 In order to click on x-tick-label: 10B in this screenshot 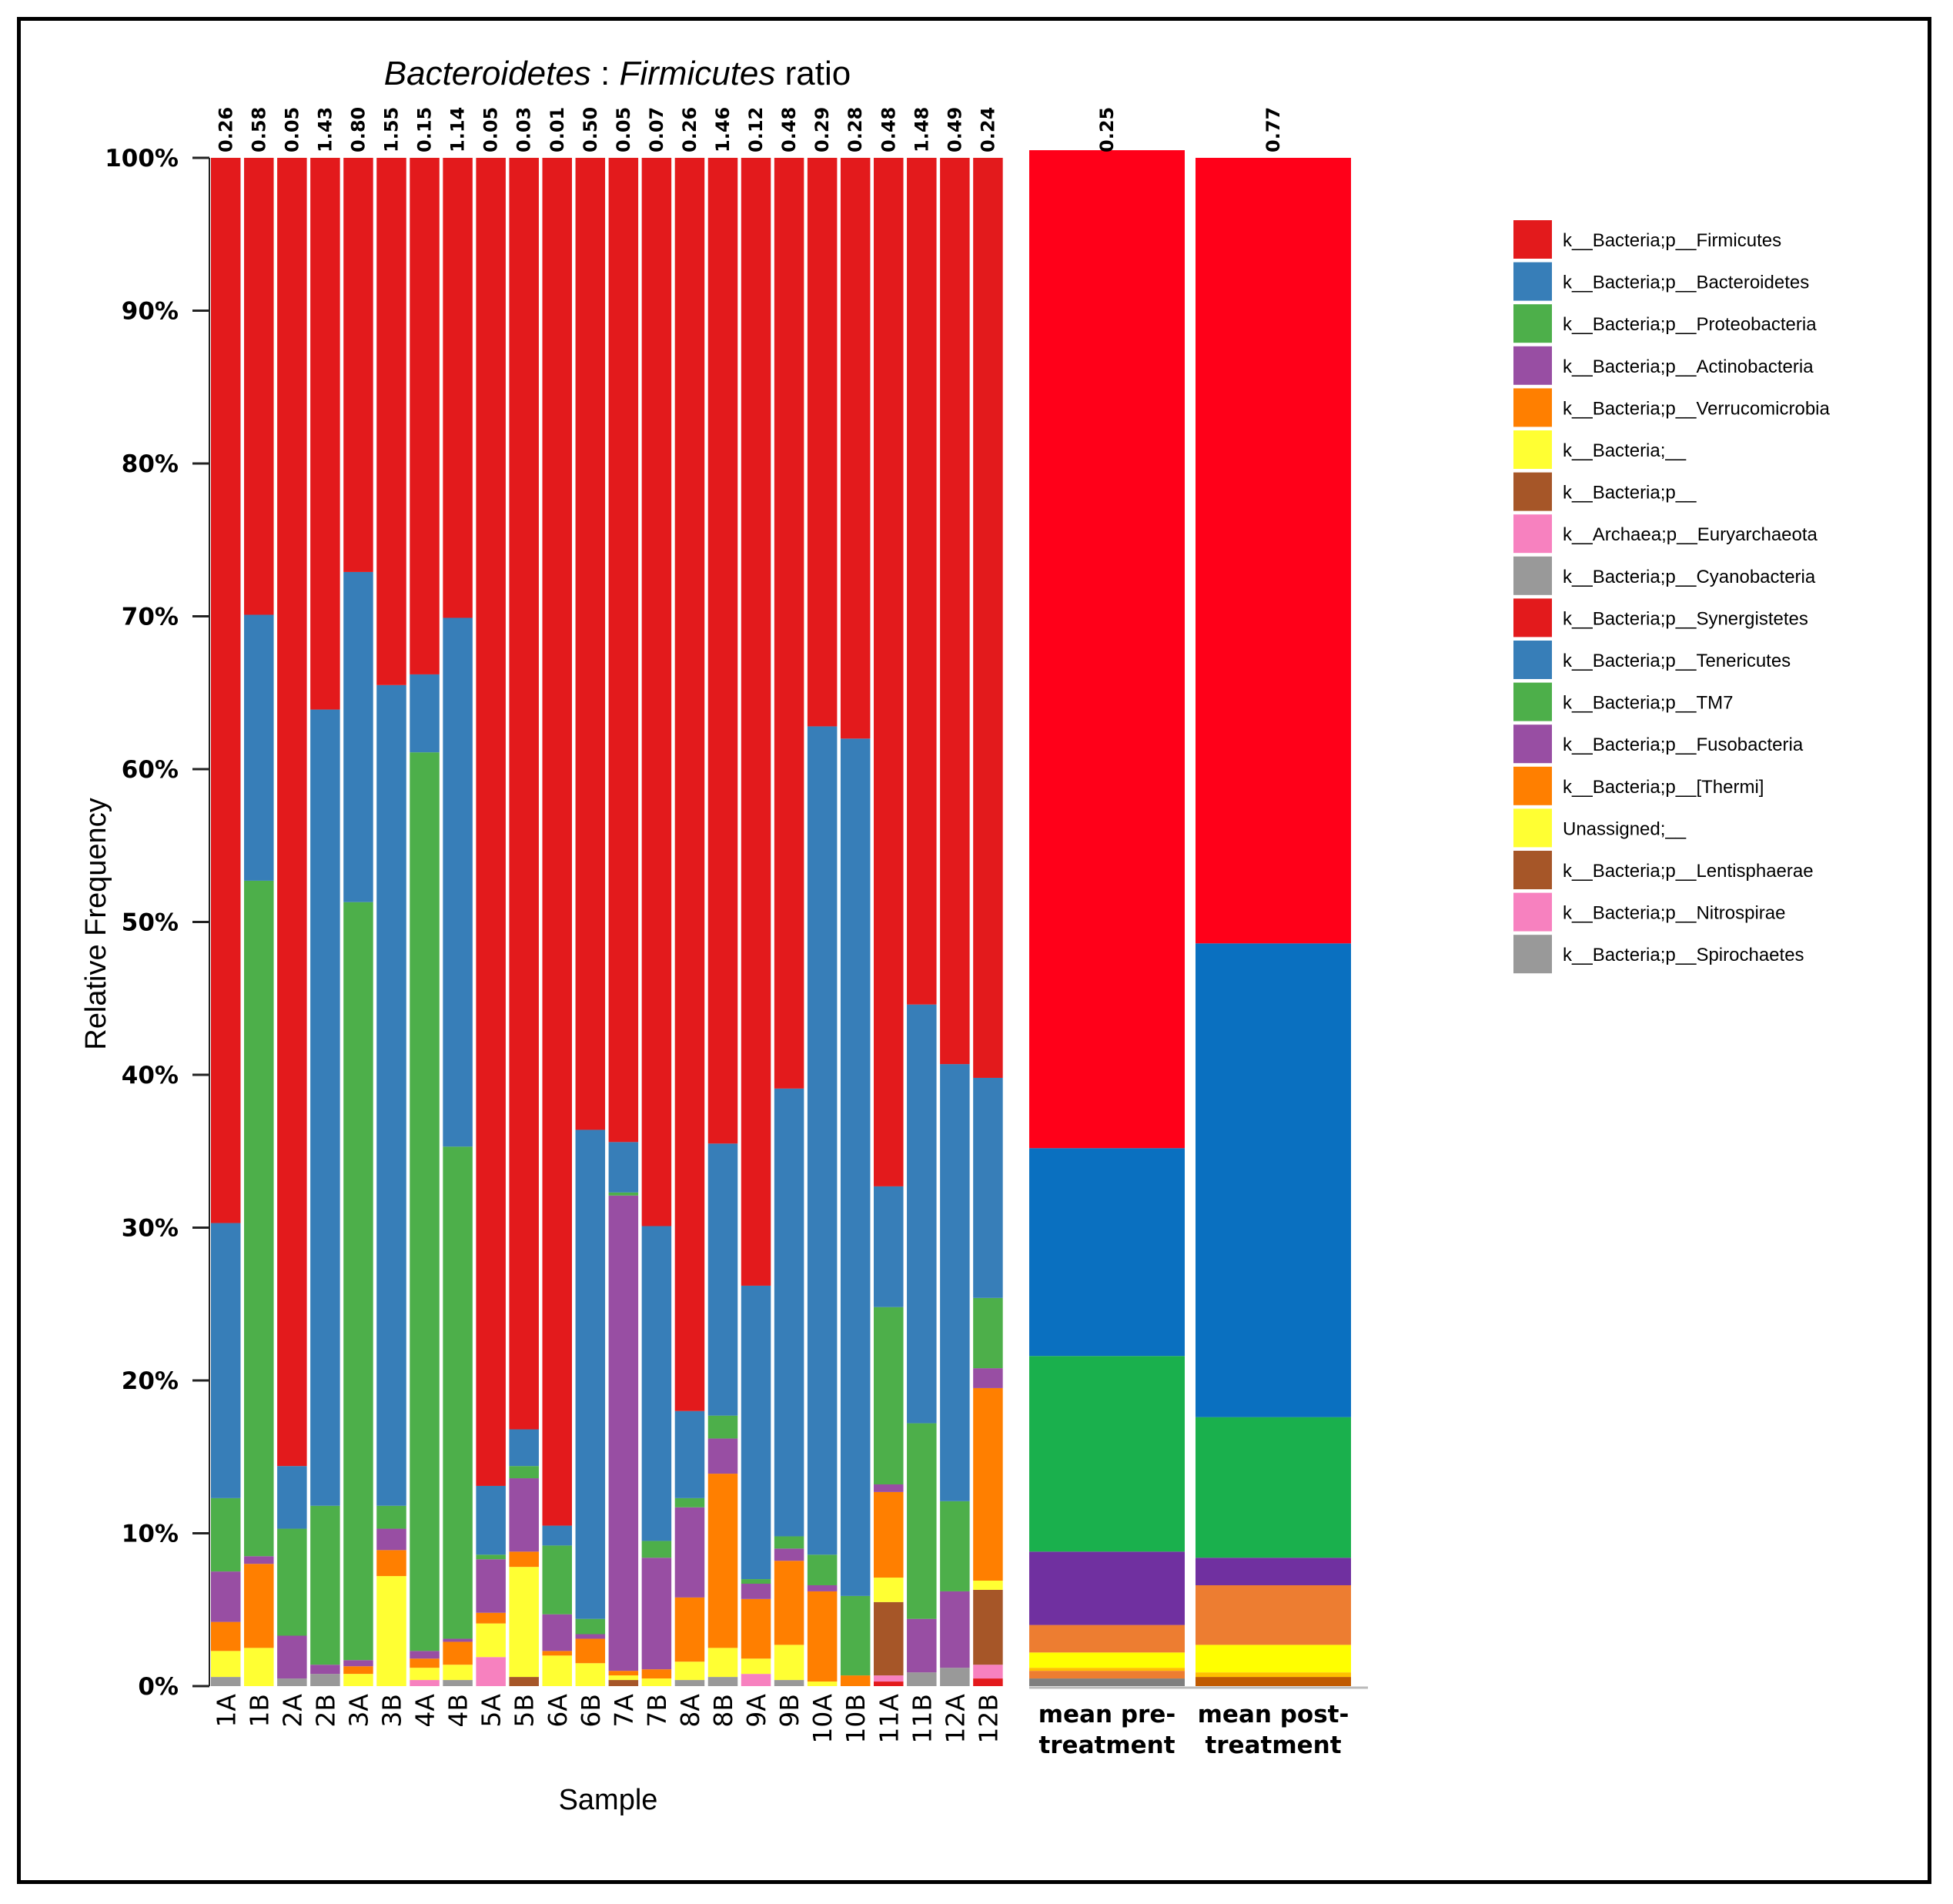, I will do `click(856, 1719)`.